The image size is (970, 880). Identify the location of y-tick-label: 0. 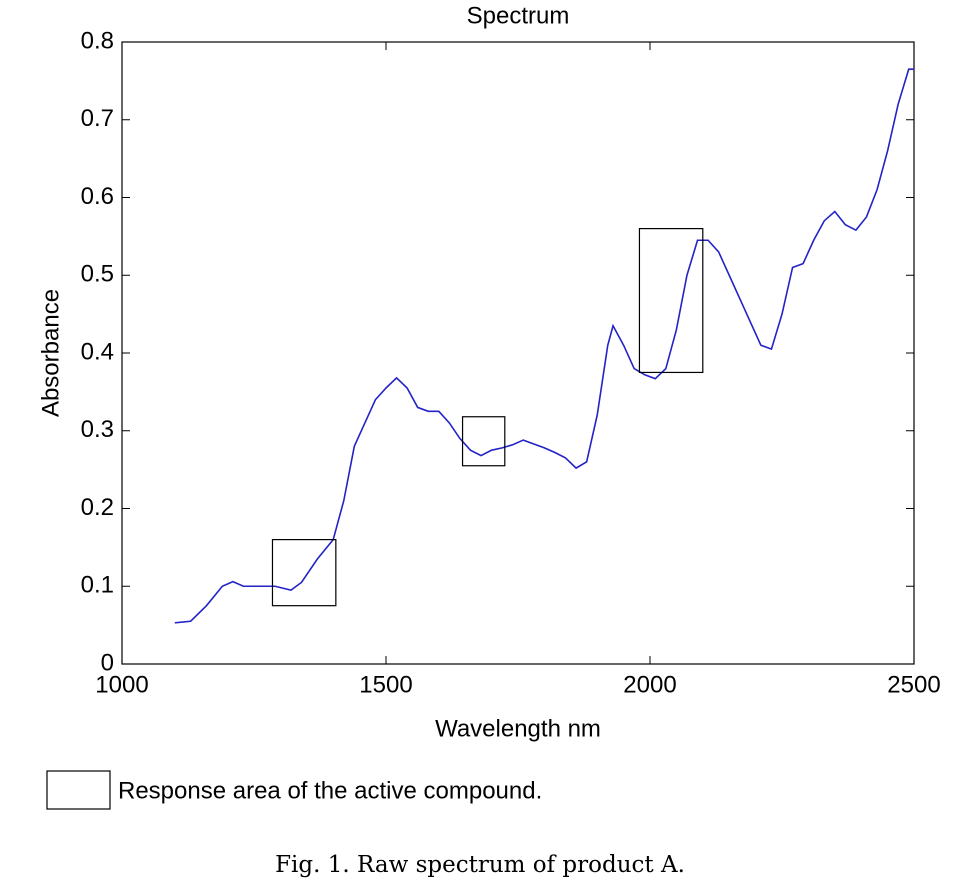
(107, 662).